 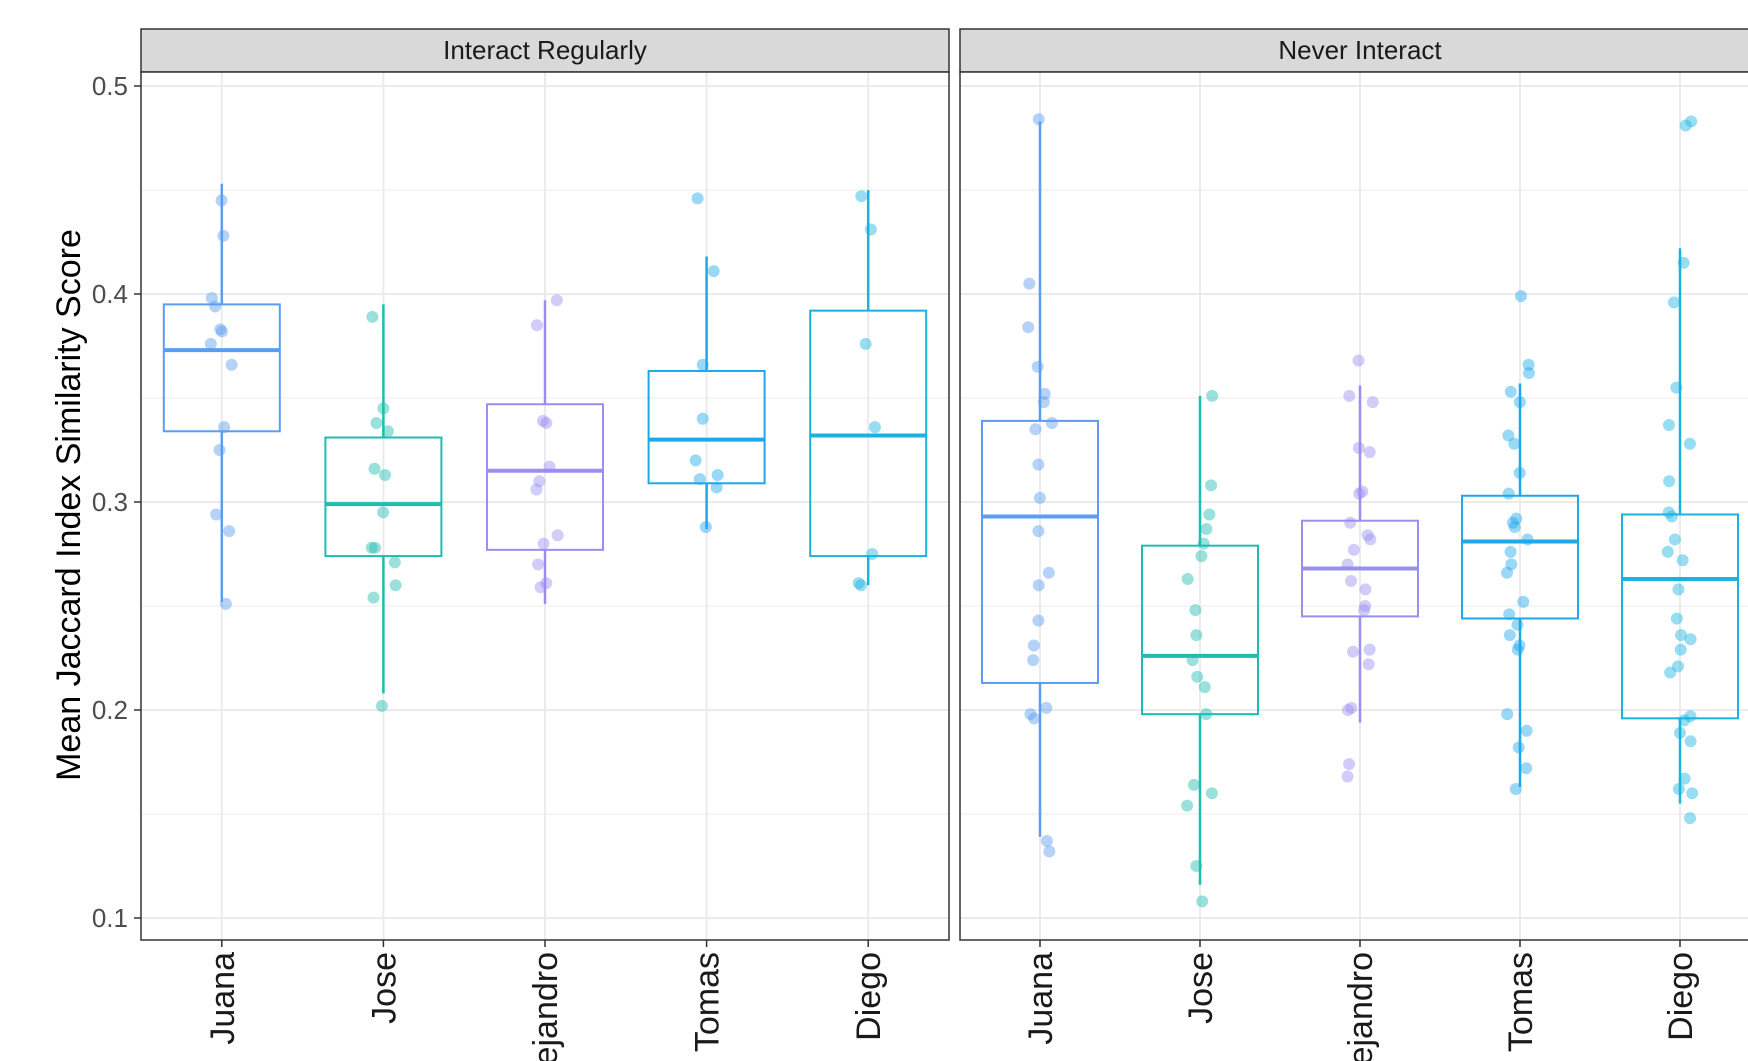 What do you see at coordinates (1360, 50) in the screenshot?
I see `strip-label: Never Interact` at bounding box center [1360, 50].